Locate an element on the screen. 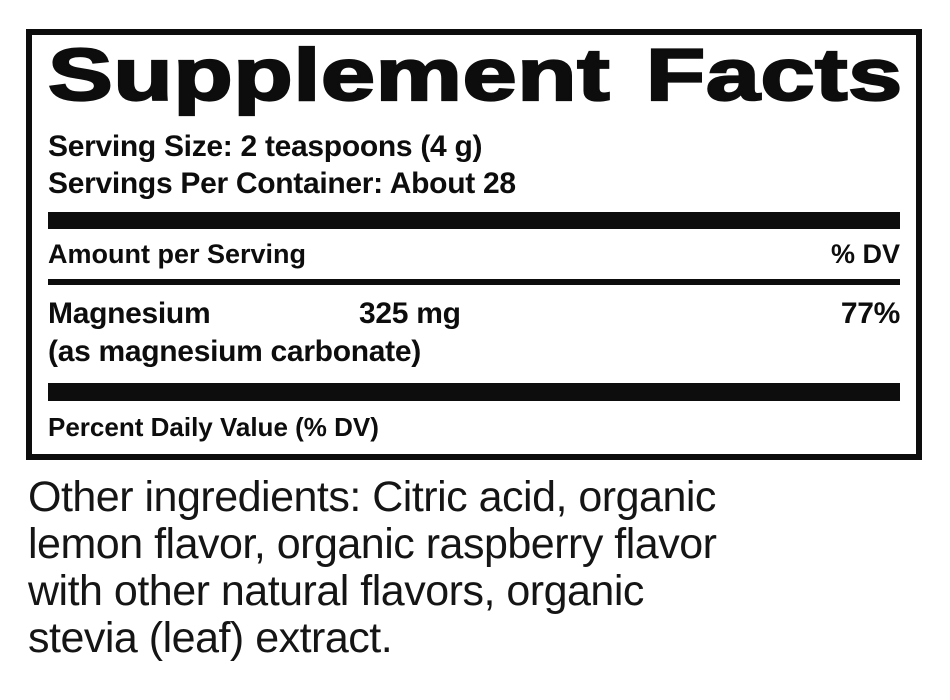  nutrient-name: Magnesium is located at coordinates (129, 313).